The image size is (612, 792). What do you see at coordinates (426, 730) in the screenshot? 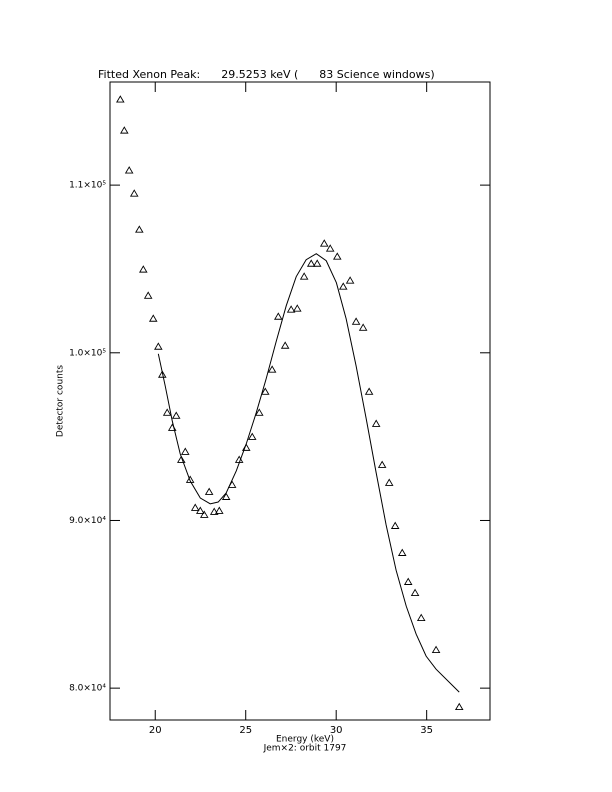
I see `x-tick-label: 35` at bounding box center [426, 730].